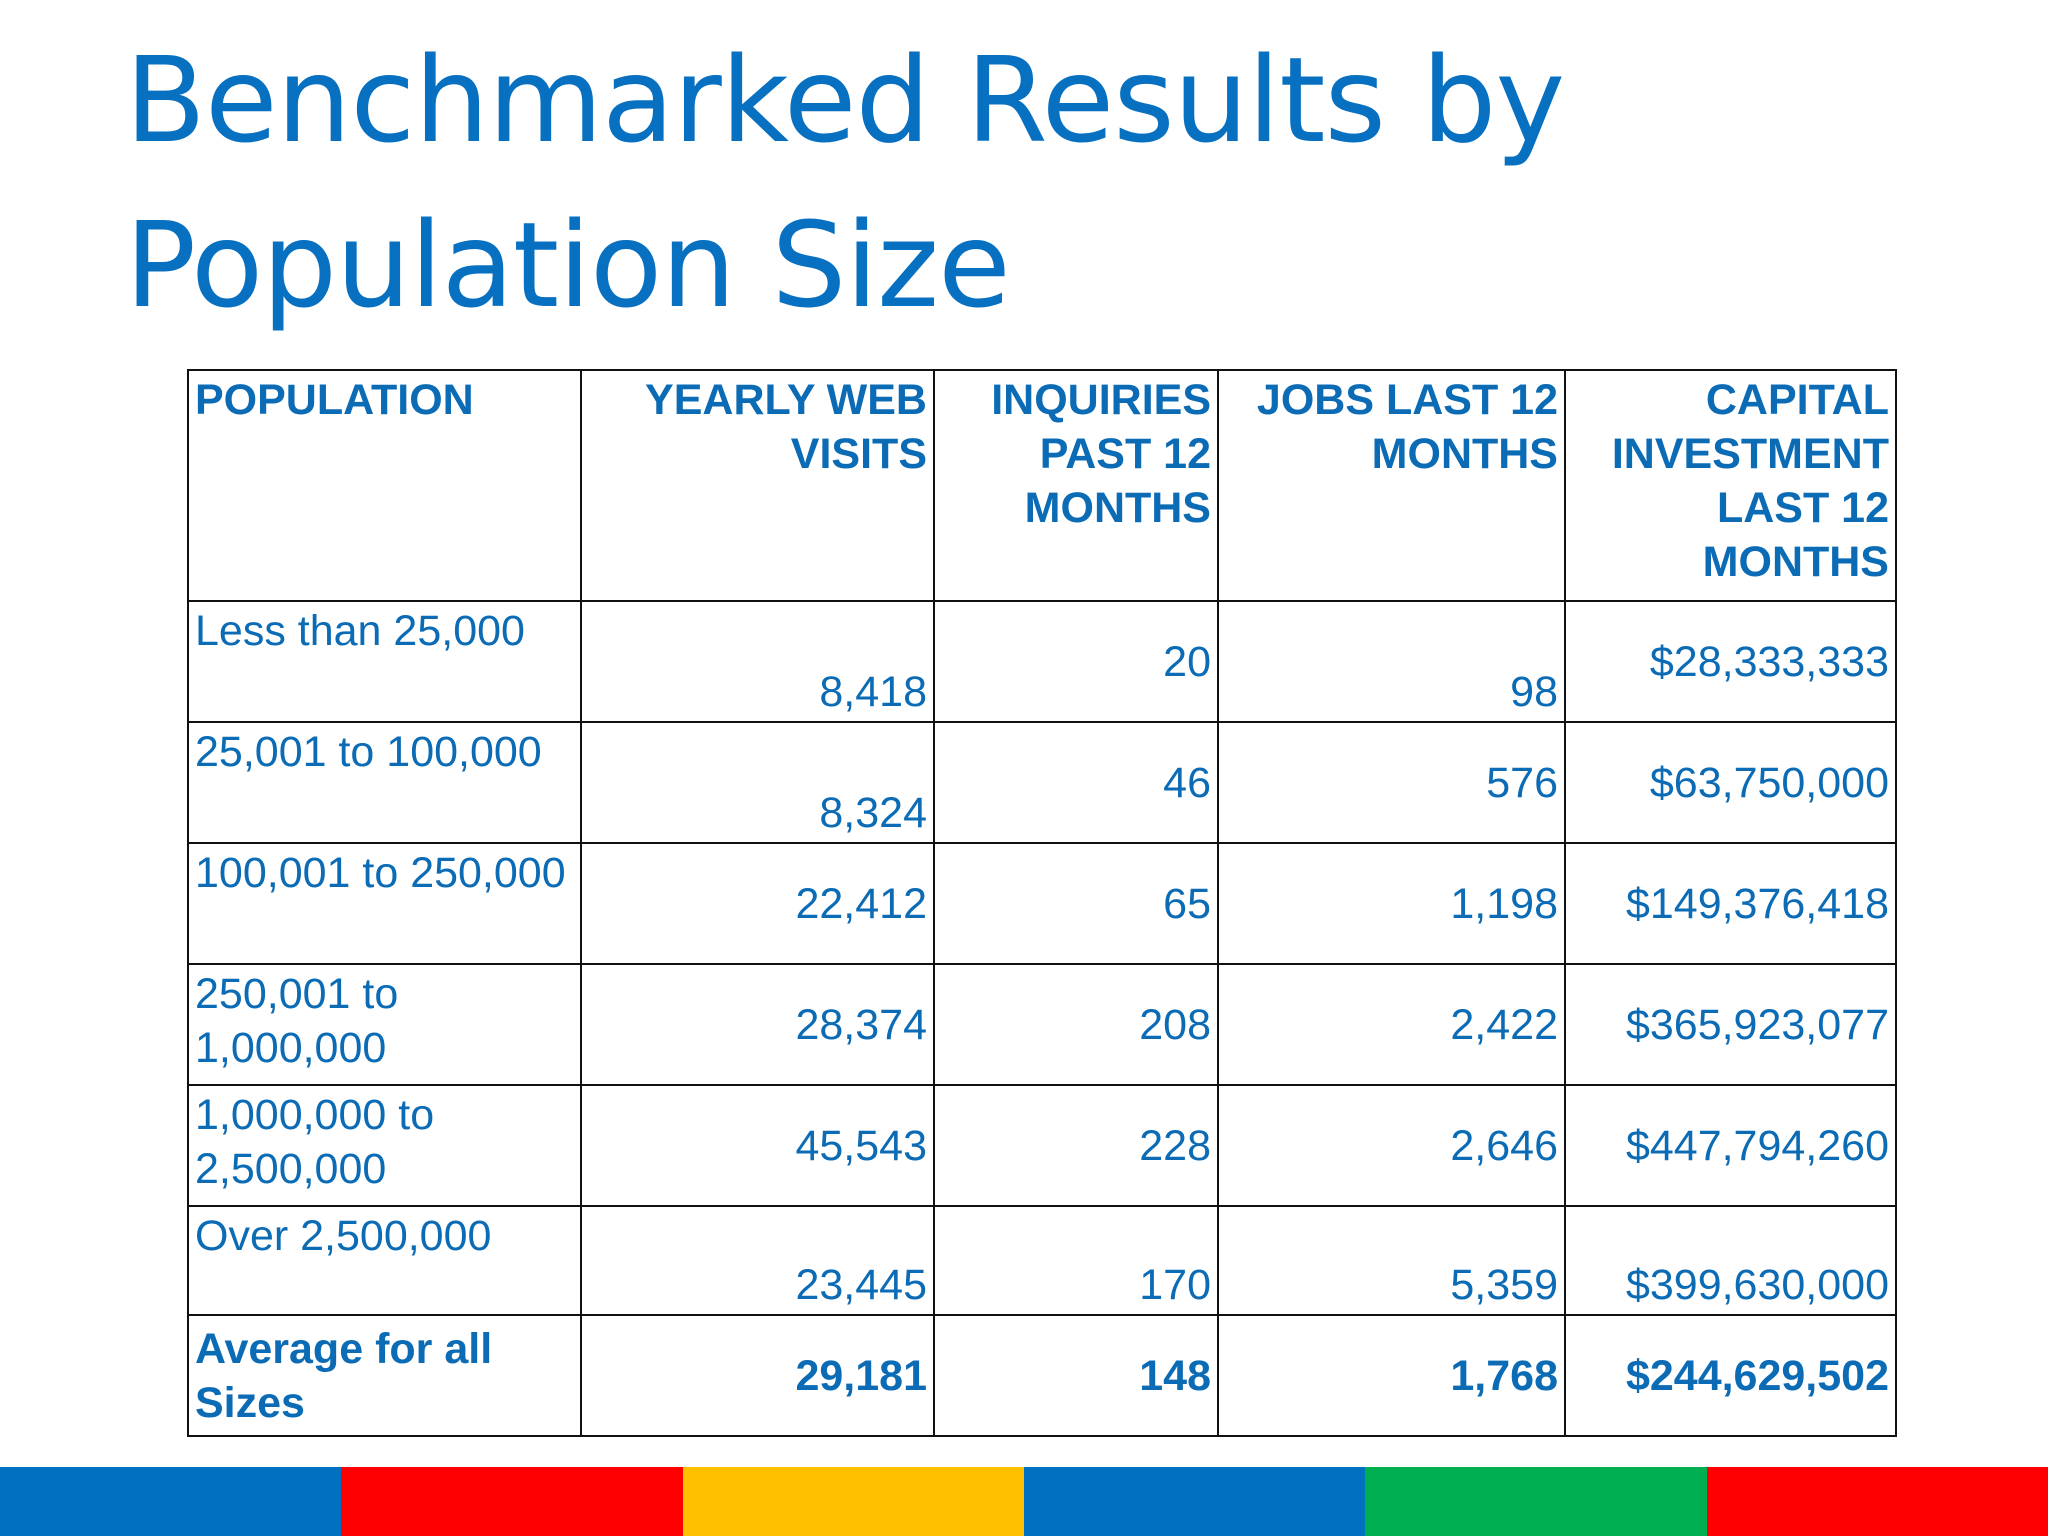 The image size is (2048, 1536). I want to click on population-cell: 1,000,000 to 2,500,000, so click(384, 1145).